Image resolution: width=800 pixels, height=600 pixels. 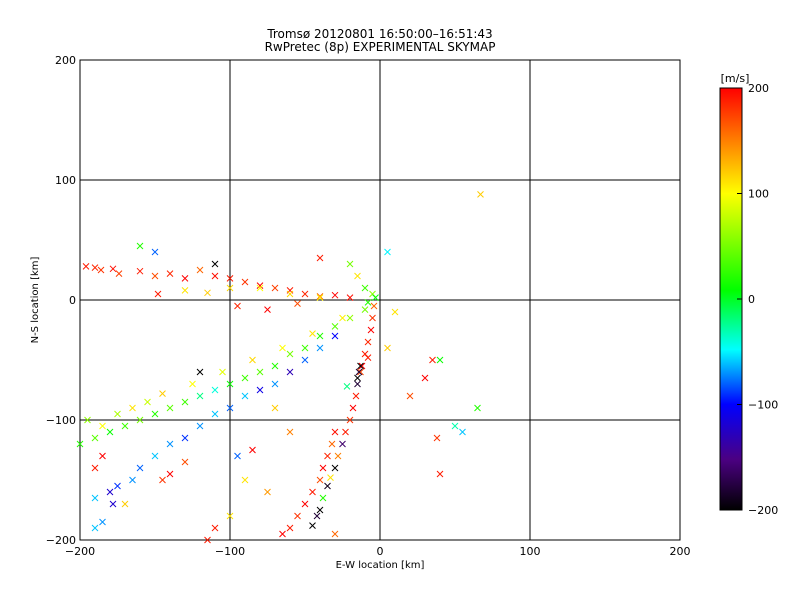 I want to click on x-axis-label: E-W location [km], so click(x=380, y=565).